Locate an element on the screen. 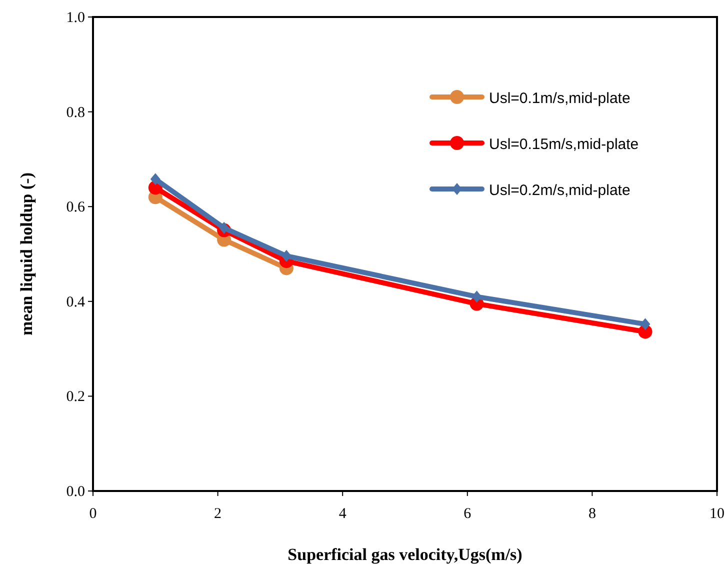 Image resolution: width=727 pixels, height=572 pixels. y-tick-label: 0.0 is located at coordinates (75, 492).